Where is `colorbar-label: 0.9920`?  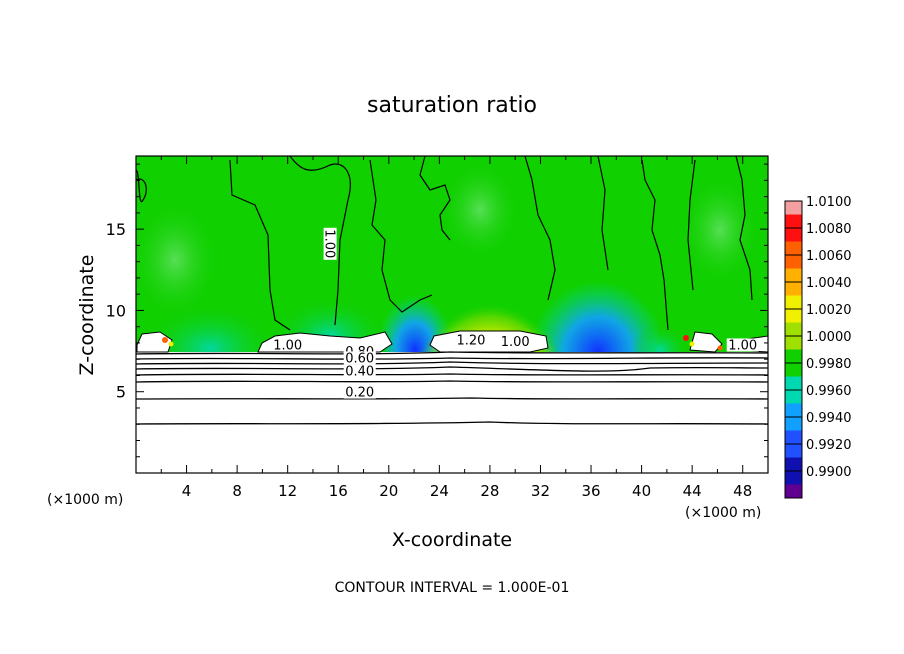
colorbar-label: 0.9920 is located at coordinates (829, 445).